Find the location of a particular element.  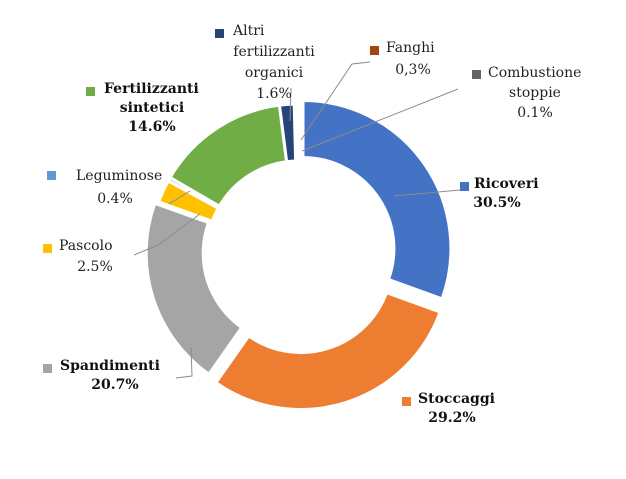

leader-line-pascolo is located at coordinates (167, 234).